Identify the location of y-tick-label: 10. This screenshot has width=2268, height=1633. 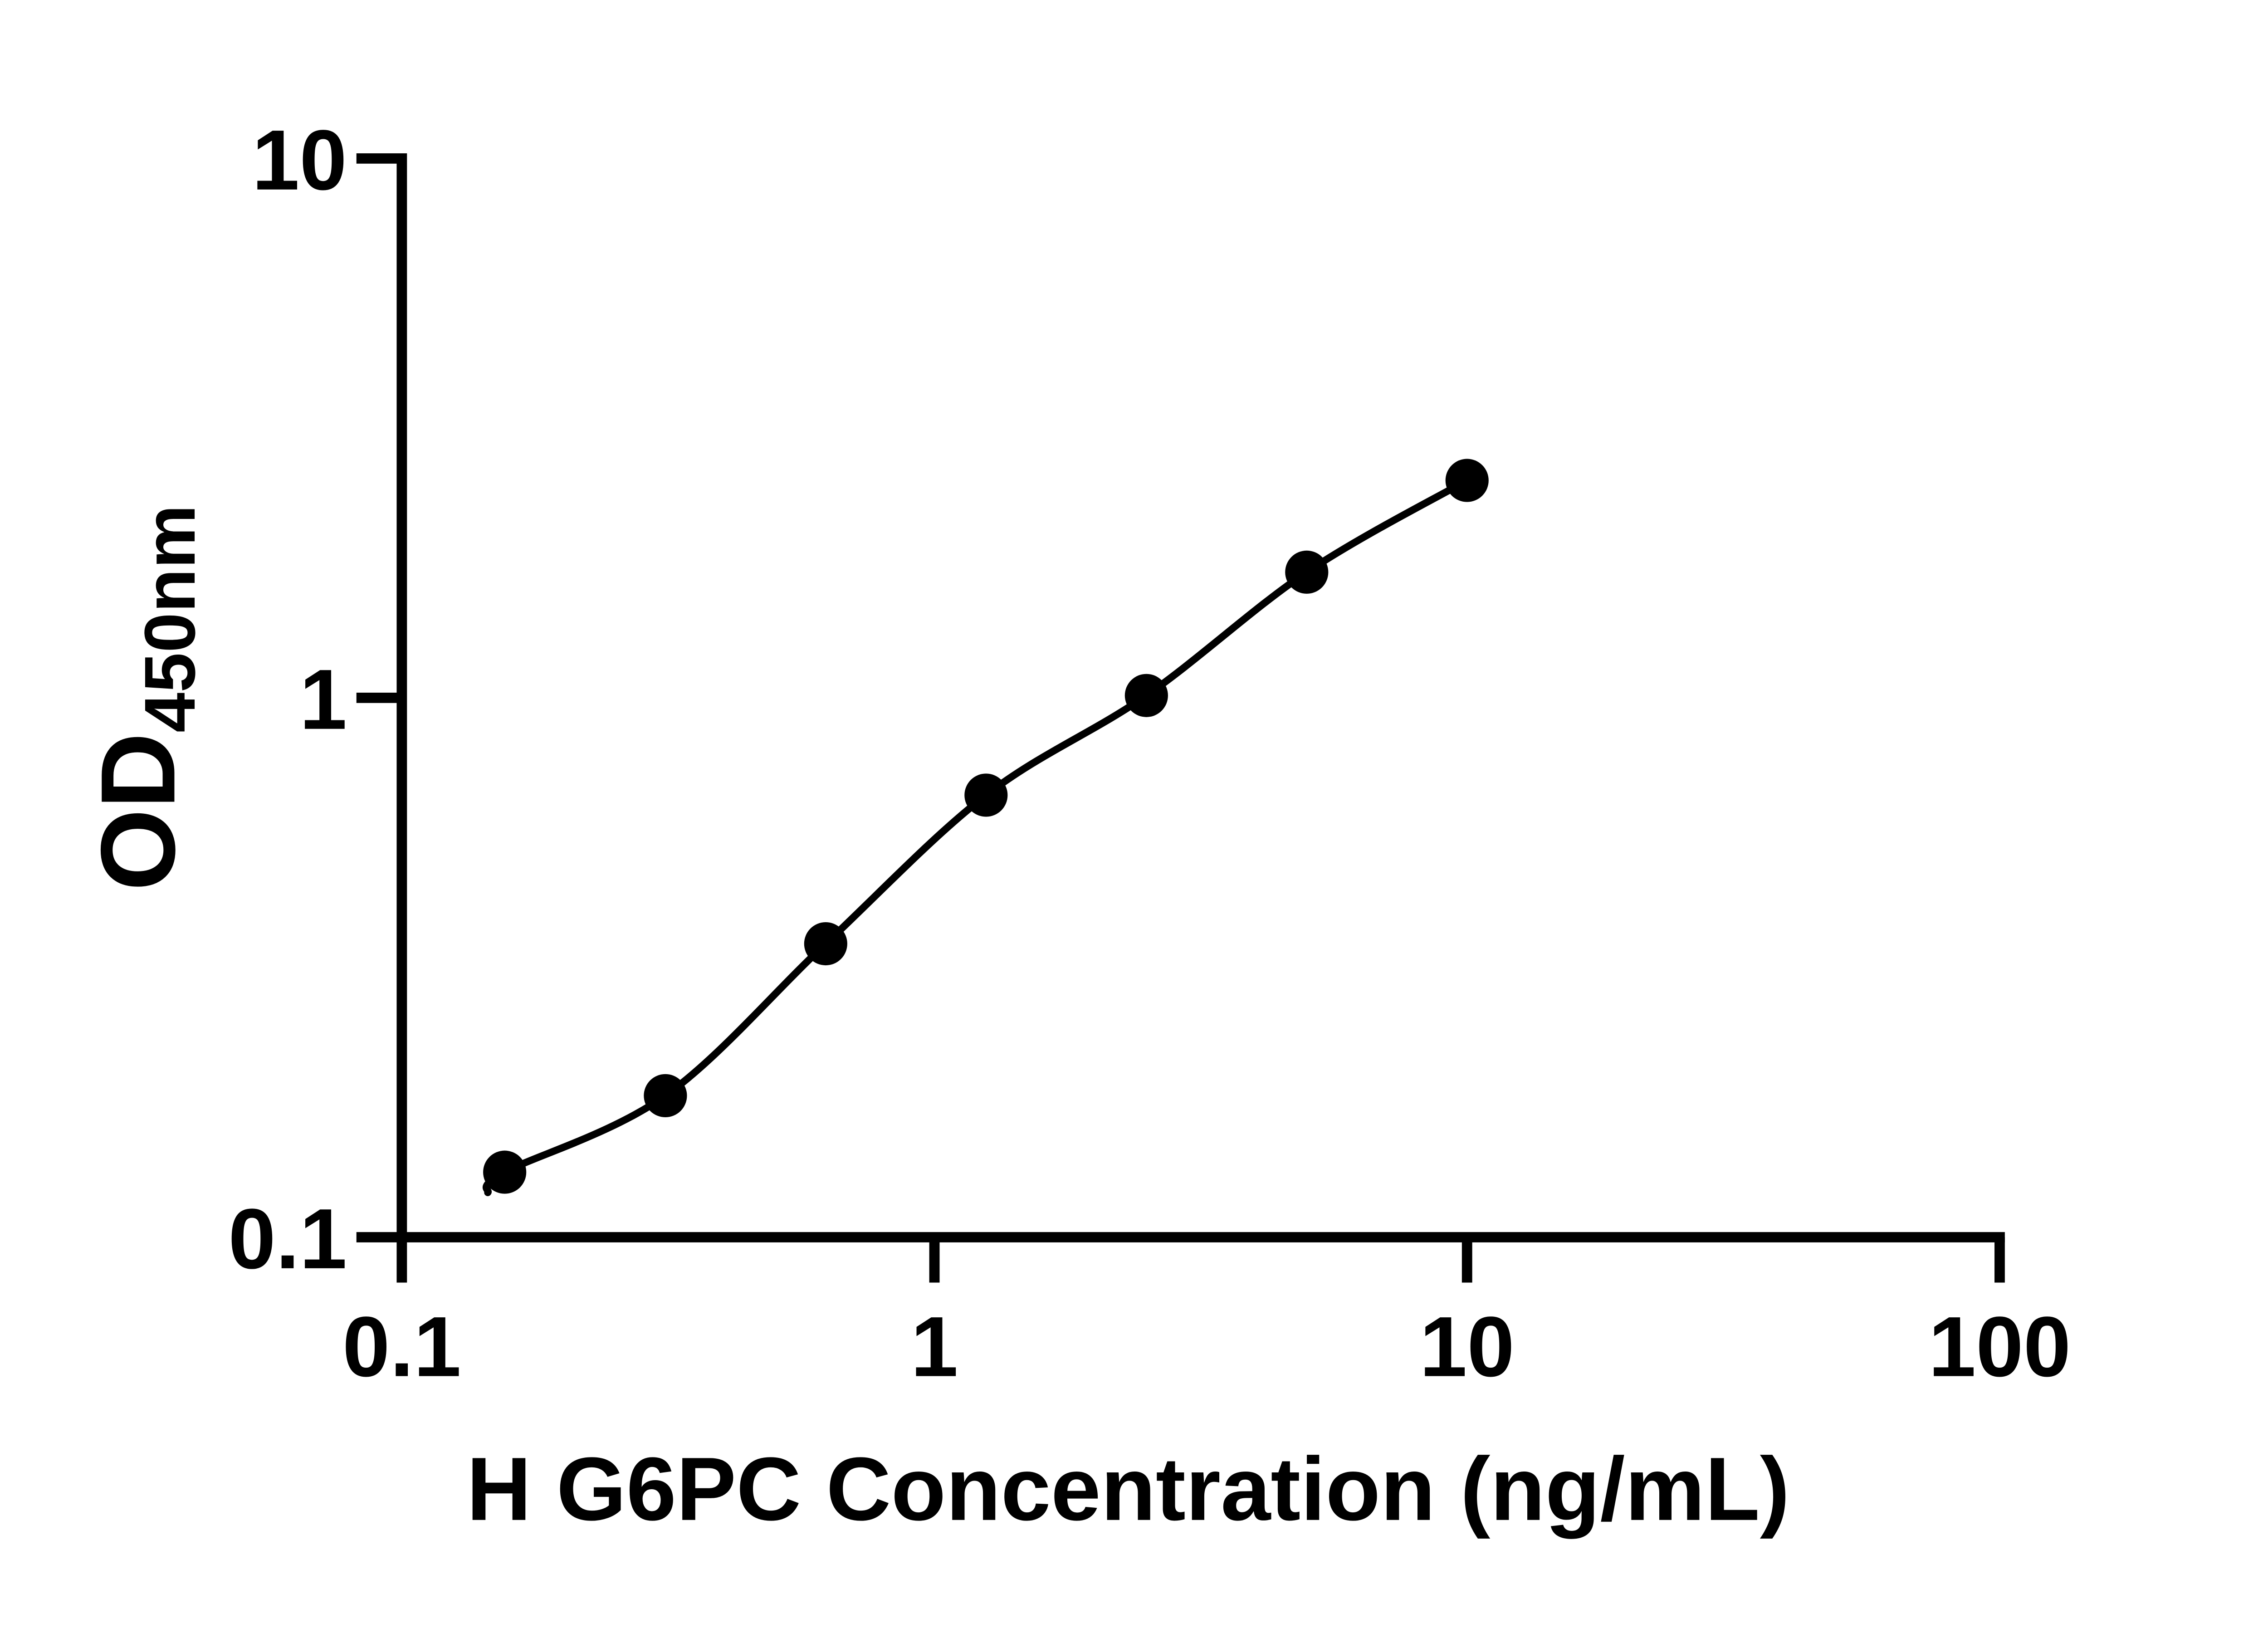
(299, 160).